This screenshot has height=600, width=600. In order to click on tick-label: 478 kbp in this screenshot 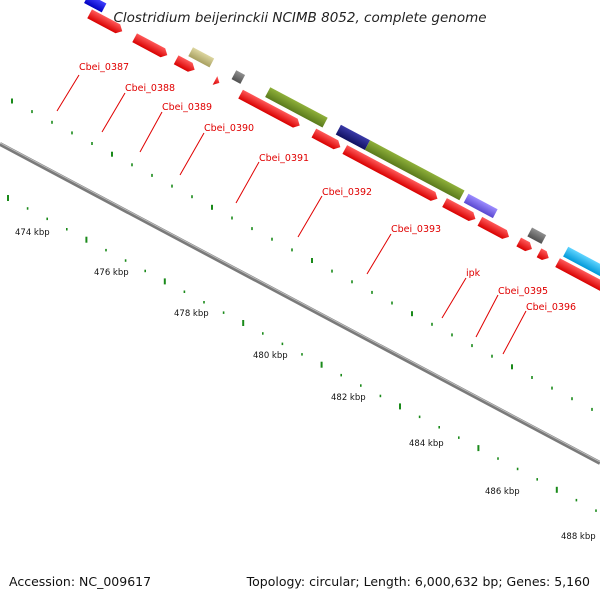, I will do `click(191, 314)`.